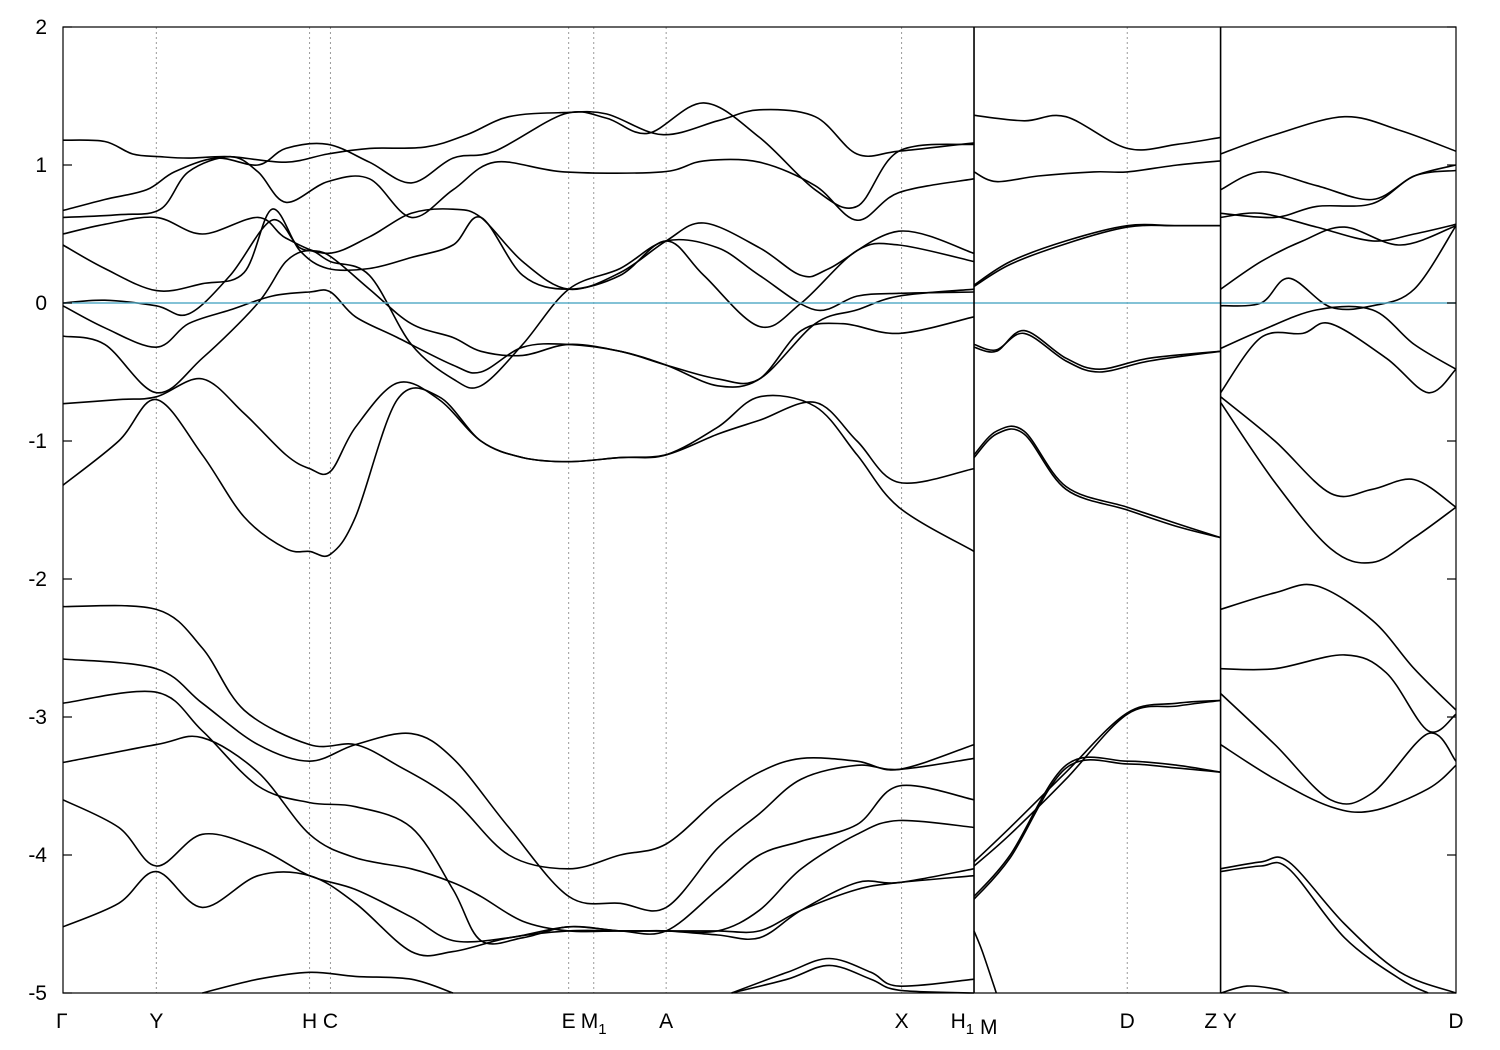 This screenshot has width=1500, height=1050. Describe the element at coordinates (309, 1021) in the screenshot. I see `kpoint-label-2: H` at that location.